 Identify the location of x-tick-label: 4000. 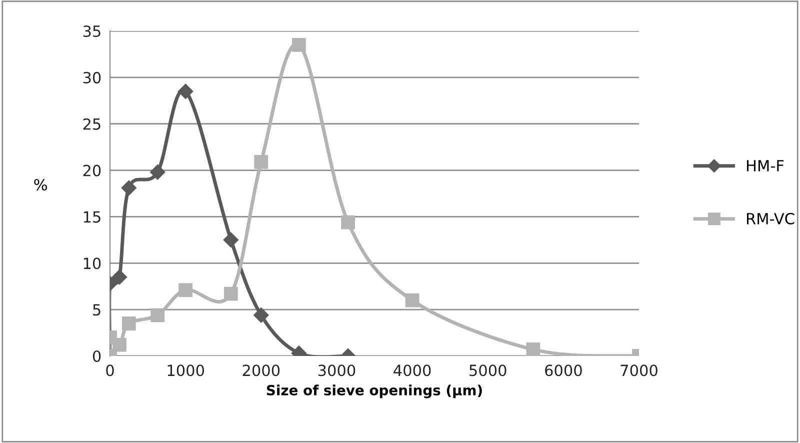
(412, 370).